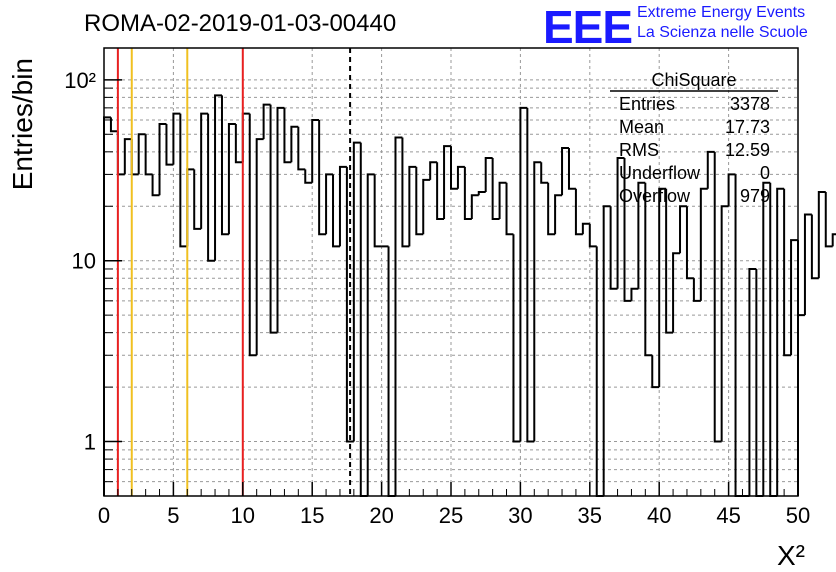 Image resolution: width=836 pixels, height=572 pixels. Describe the element at coordinates (451, 515) in the screenshot. I see `x-tick-label: 25` at that location.